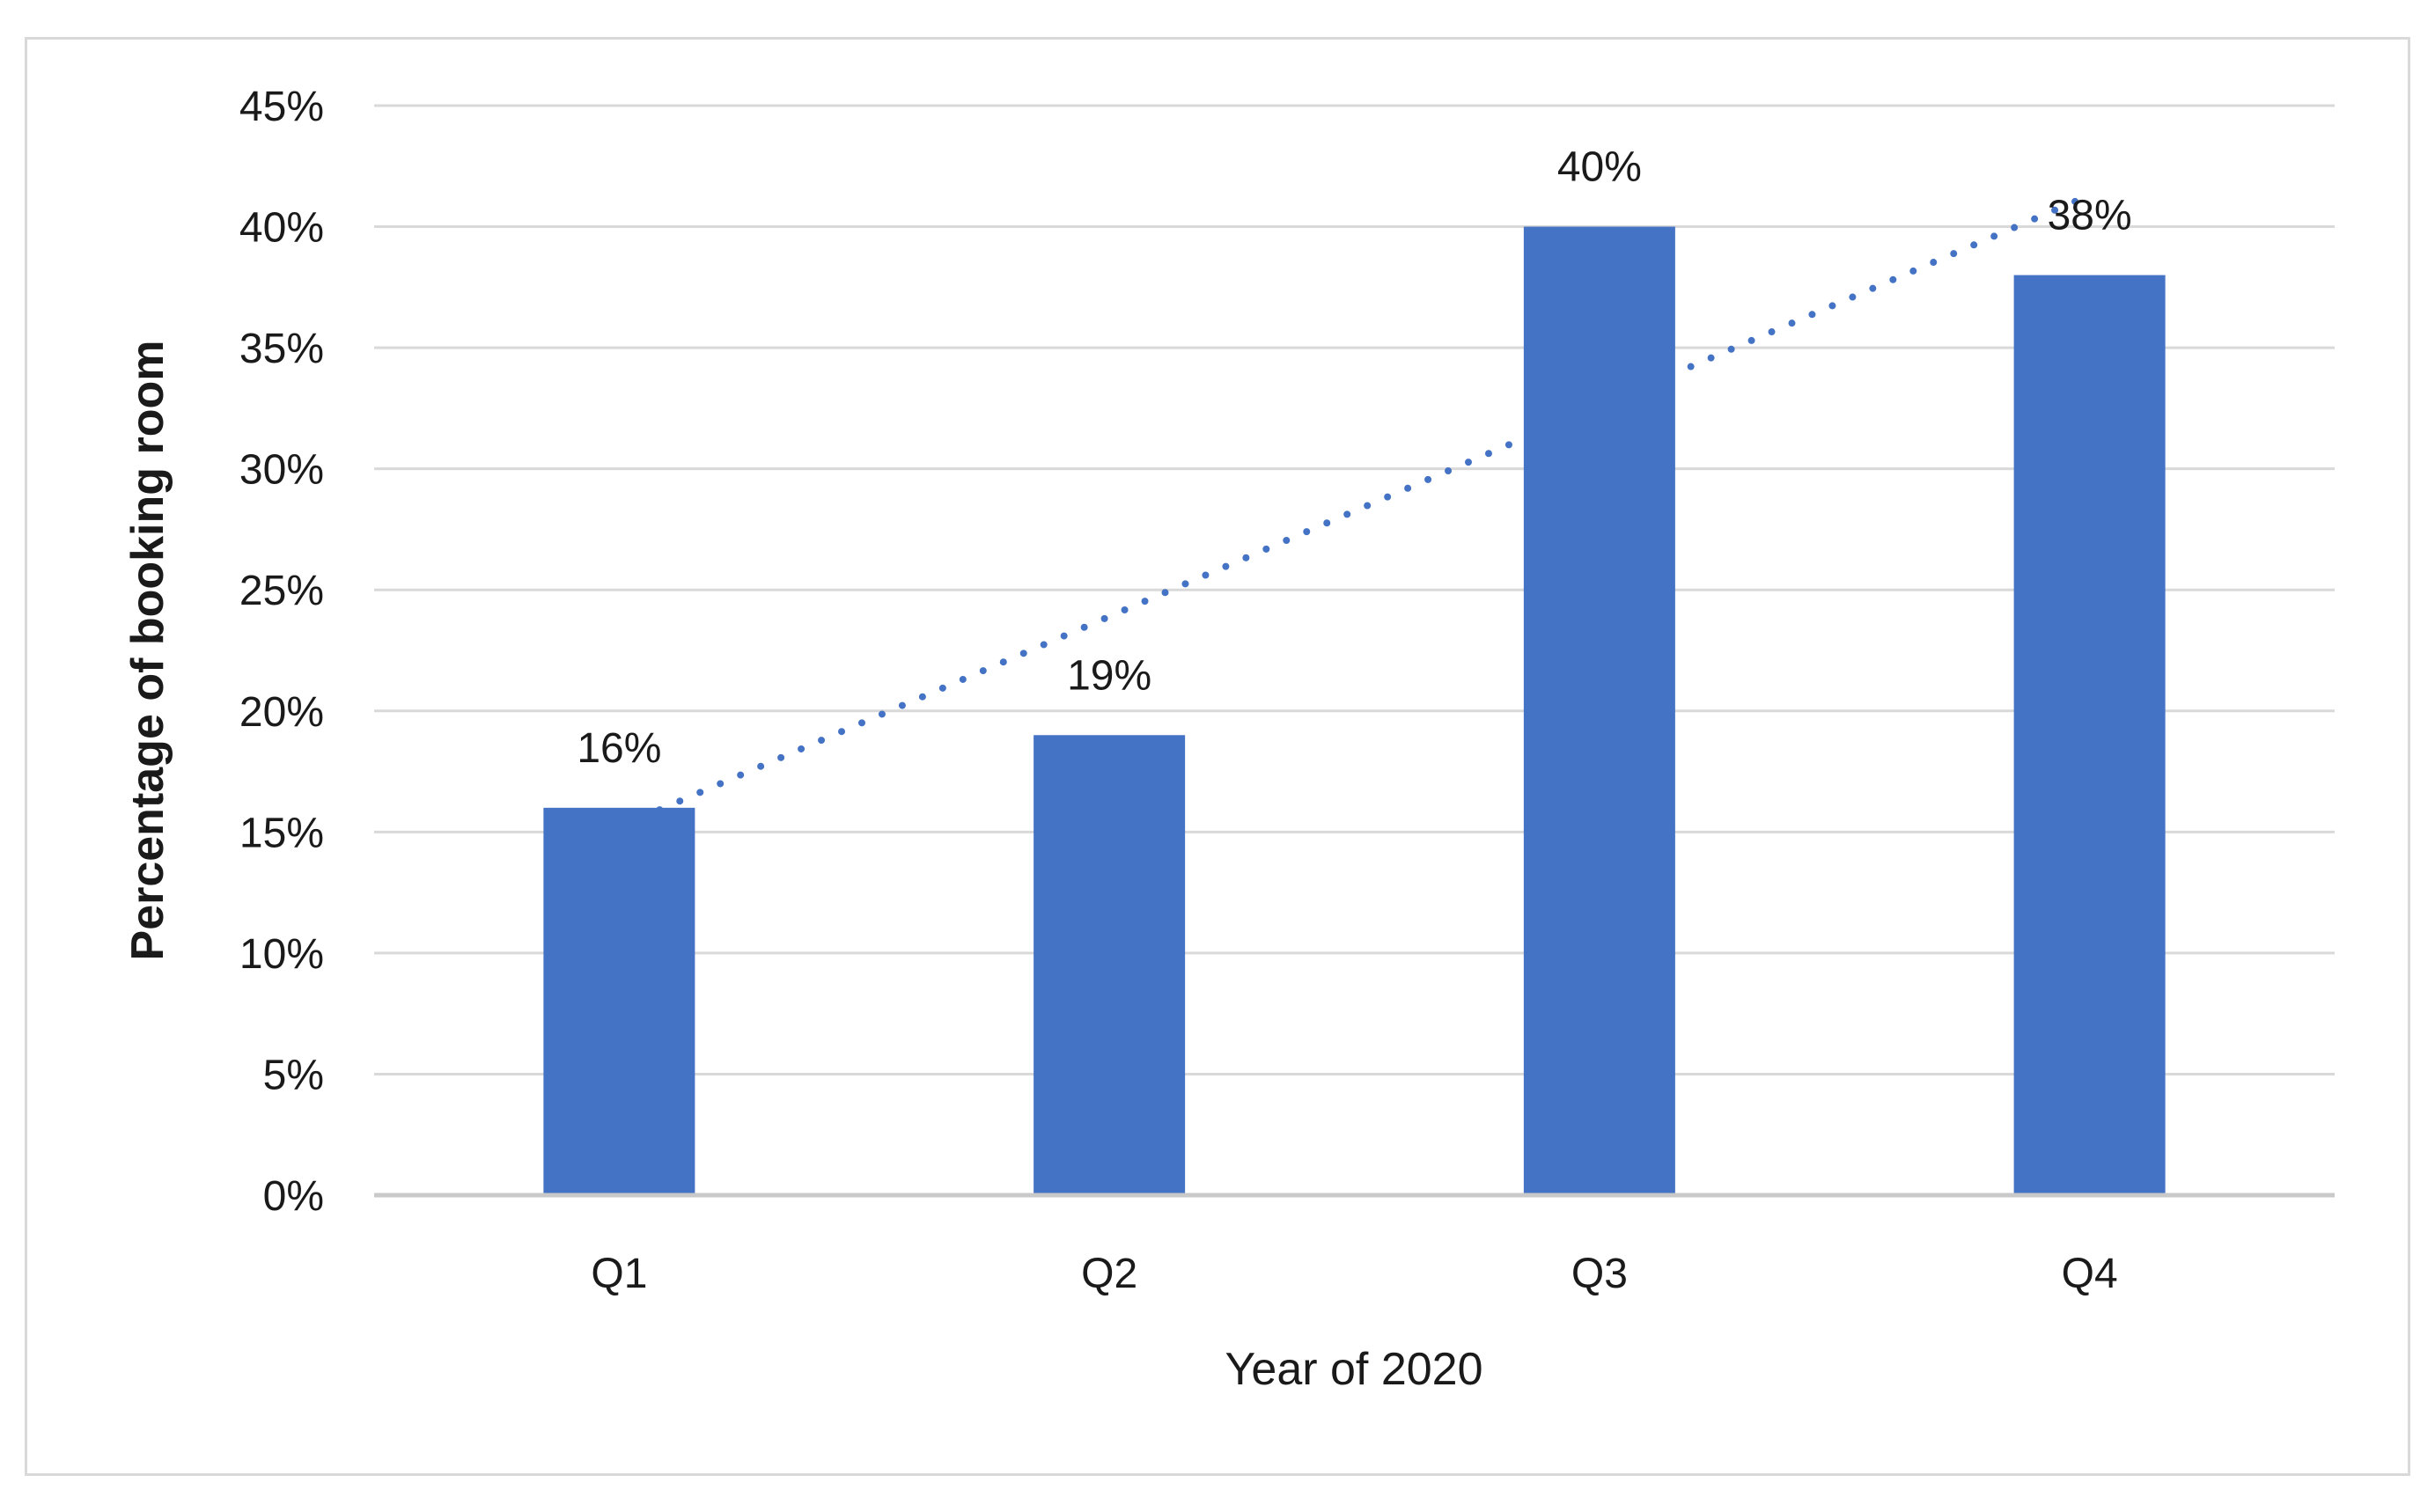 The image size is (2435, 1512). I want to click on y-tick-label: 10%, so click(281, 955).